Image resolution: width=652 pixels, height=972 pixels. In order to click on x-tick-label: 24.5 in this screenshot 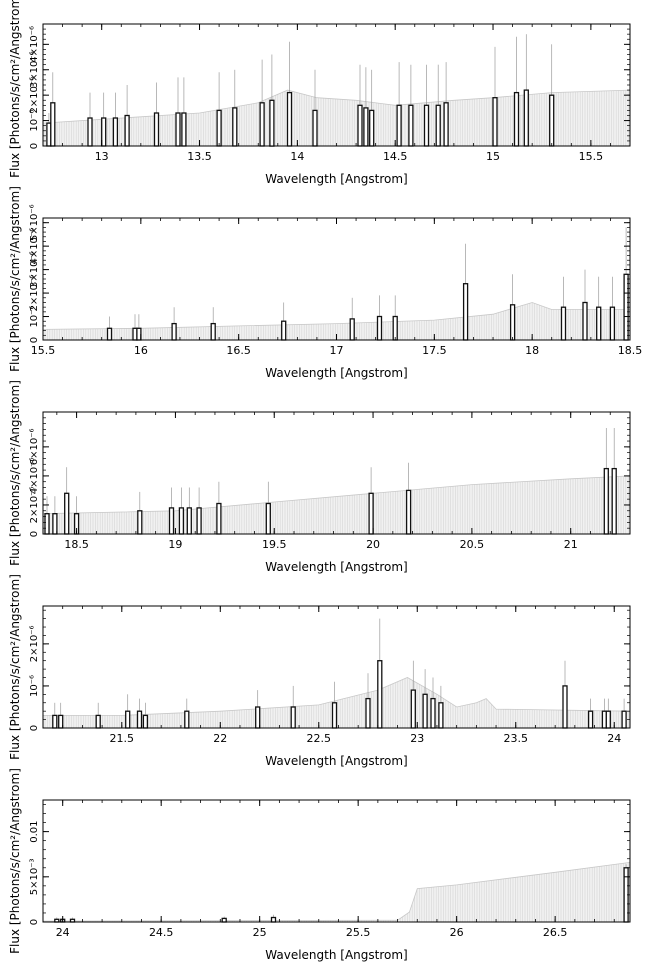, I will do `click(161, 932)`.